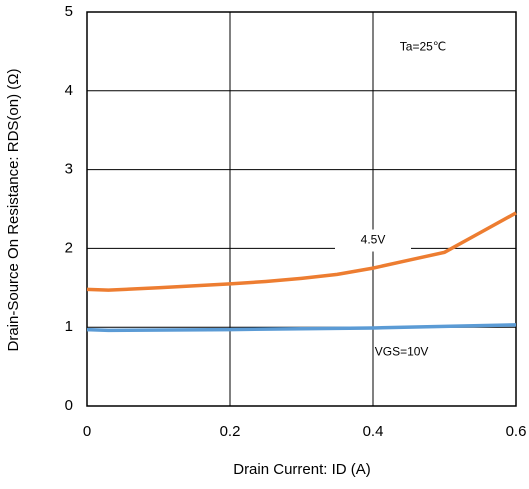 The image size is (529, 489). I want to click on y-tick-label: 0, so click(69, 405).